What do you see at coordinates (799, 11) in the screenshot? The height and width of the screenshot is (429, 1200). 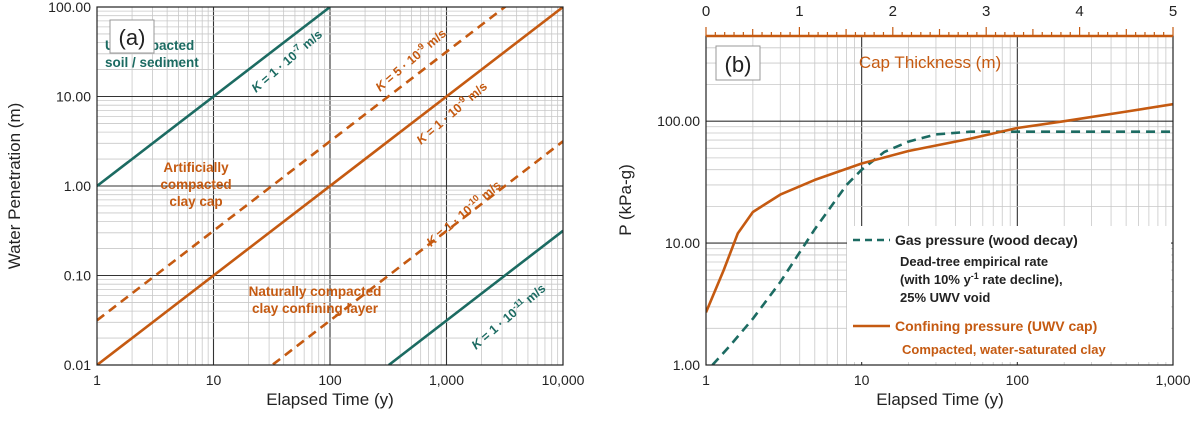 I see `top-axis-tick-label: 1` at bounding box center [799, 11].